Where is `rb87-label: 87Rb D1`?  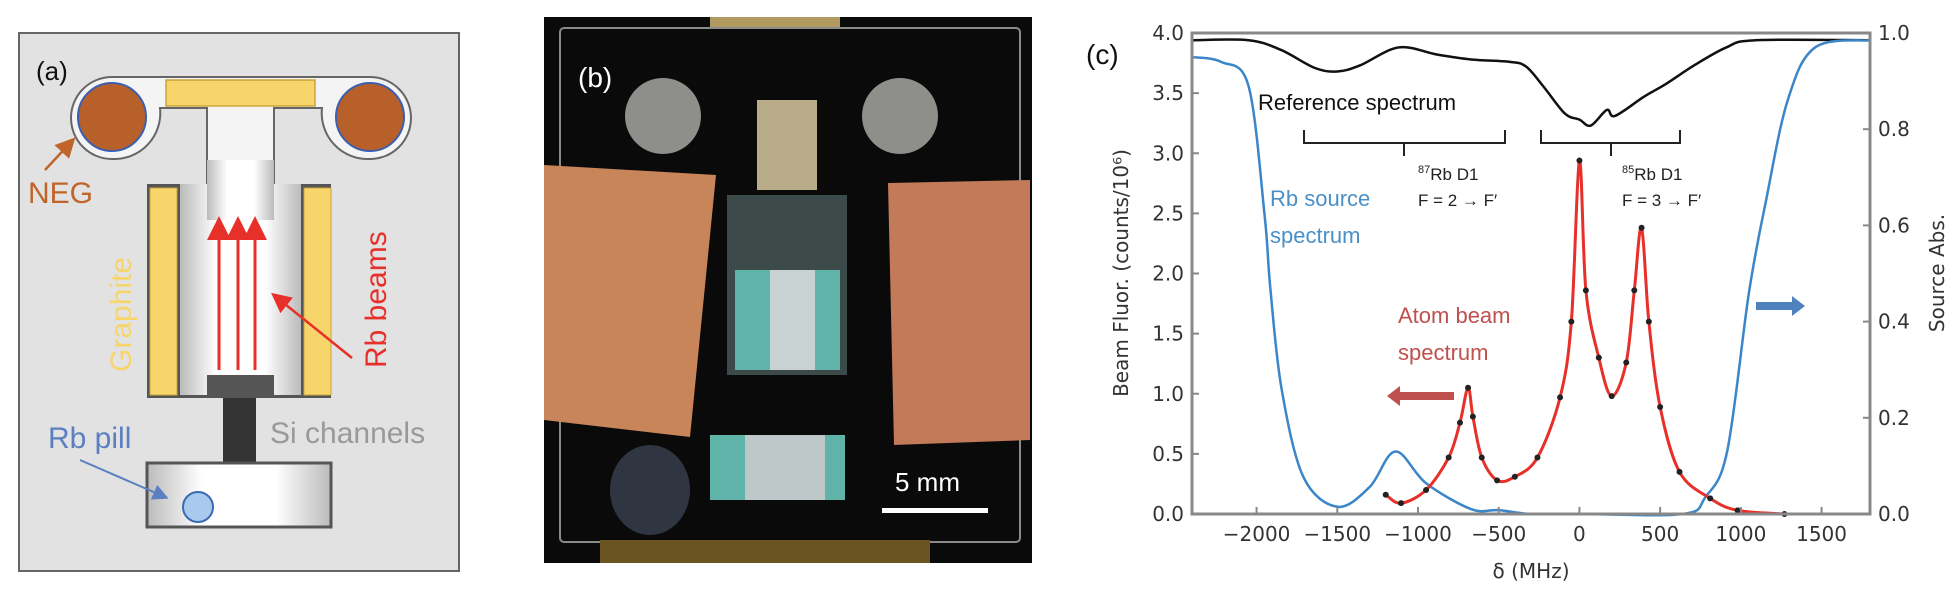 rb87-label: 87Rb D1 is located at coordinates (1448, 174).